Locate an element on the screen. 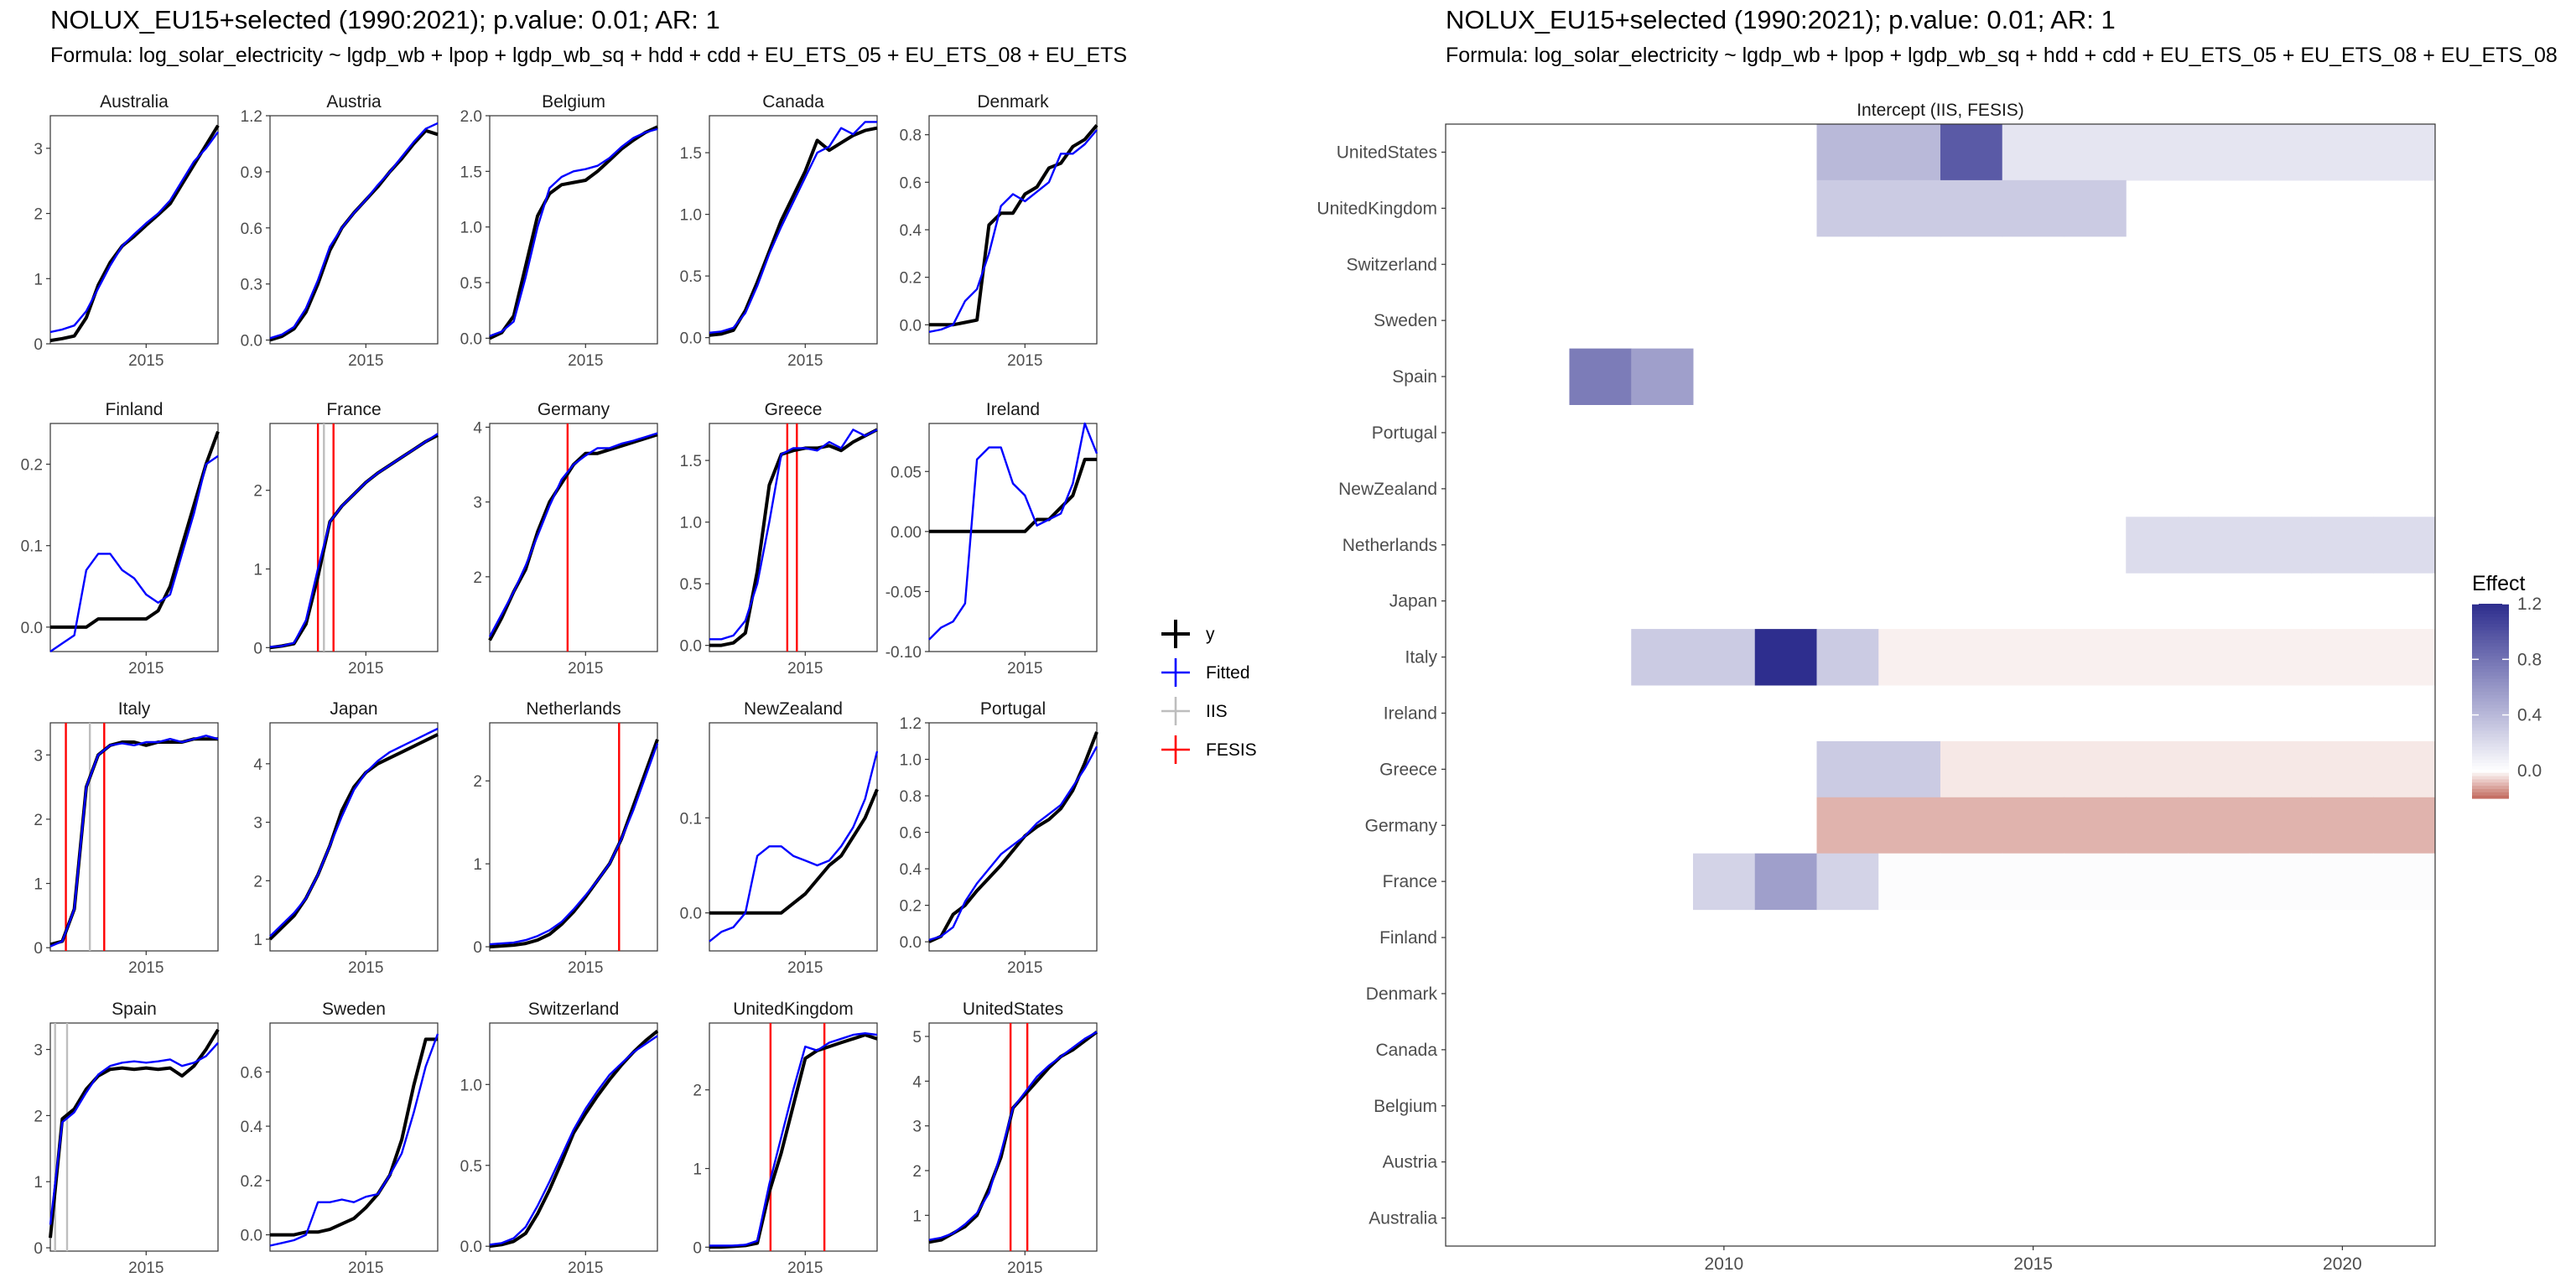 The width and height of the screenshot is (2576, 1288). panel-unitedkingdom: UnitedKingdom 0 1 2 2015 is located at coordinates (785, 1138).